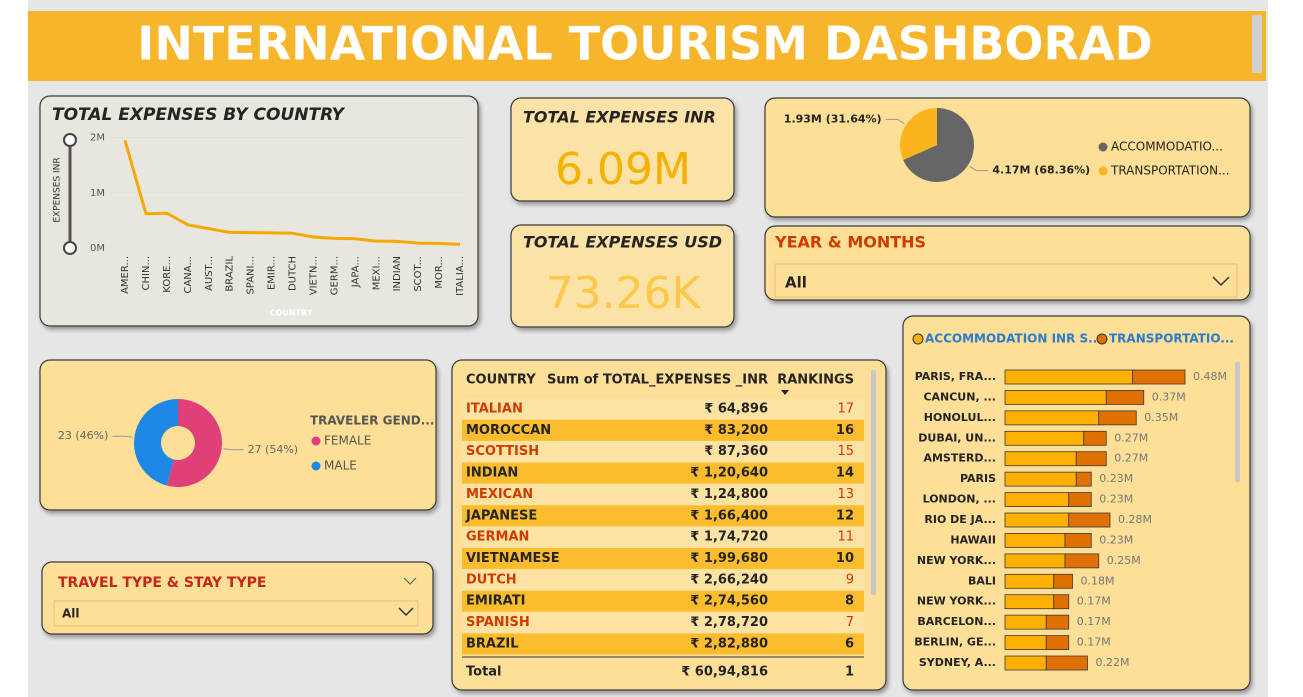 The width and height of the screenshot is (1303, 697). What do you see at coordinates (291, 313) in the screenshot?
I see `x-axis-label: COUNTRY` at bounding box center [291, 313].